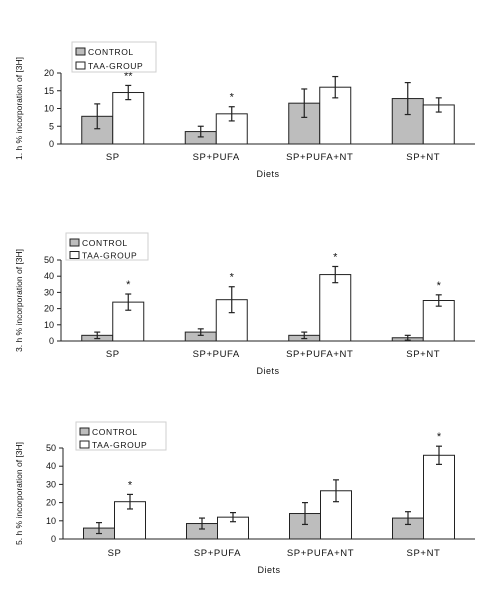 Image resolution: width=501 pixels, height=611 pixels. What do you see at coordinates (19, 300) in the screenshot?
I see `y-axis-label: 3. h % incorporation of [3H]` at bounding box center [19, 300].